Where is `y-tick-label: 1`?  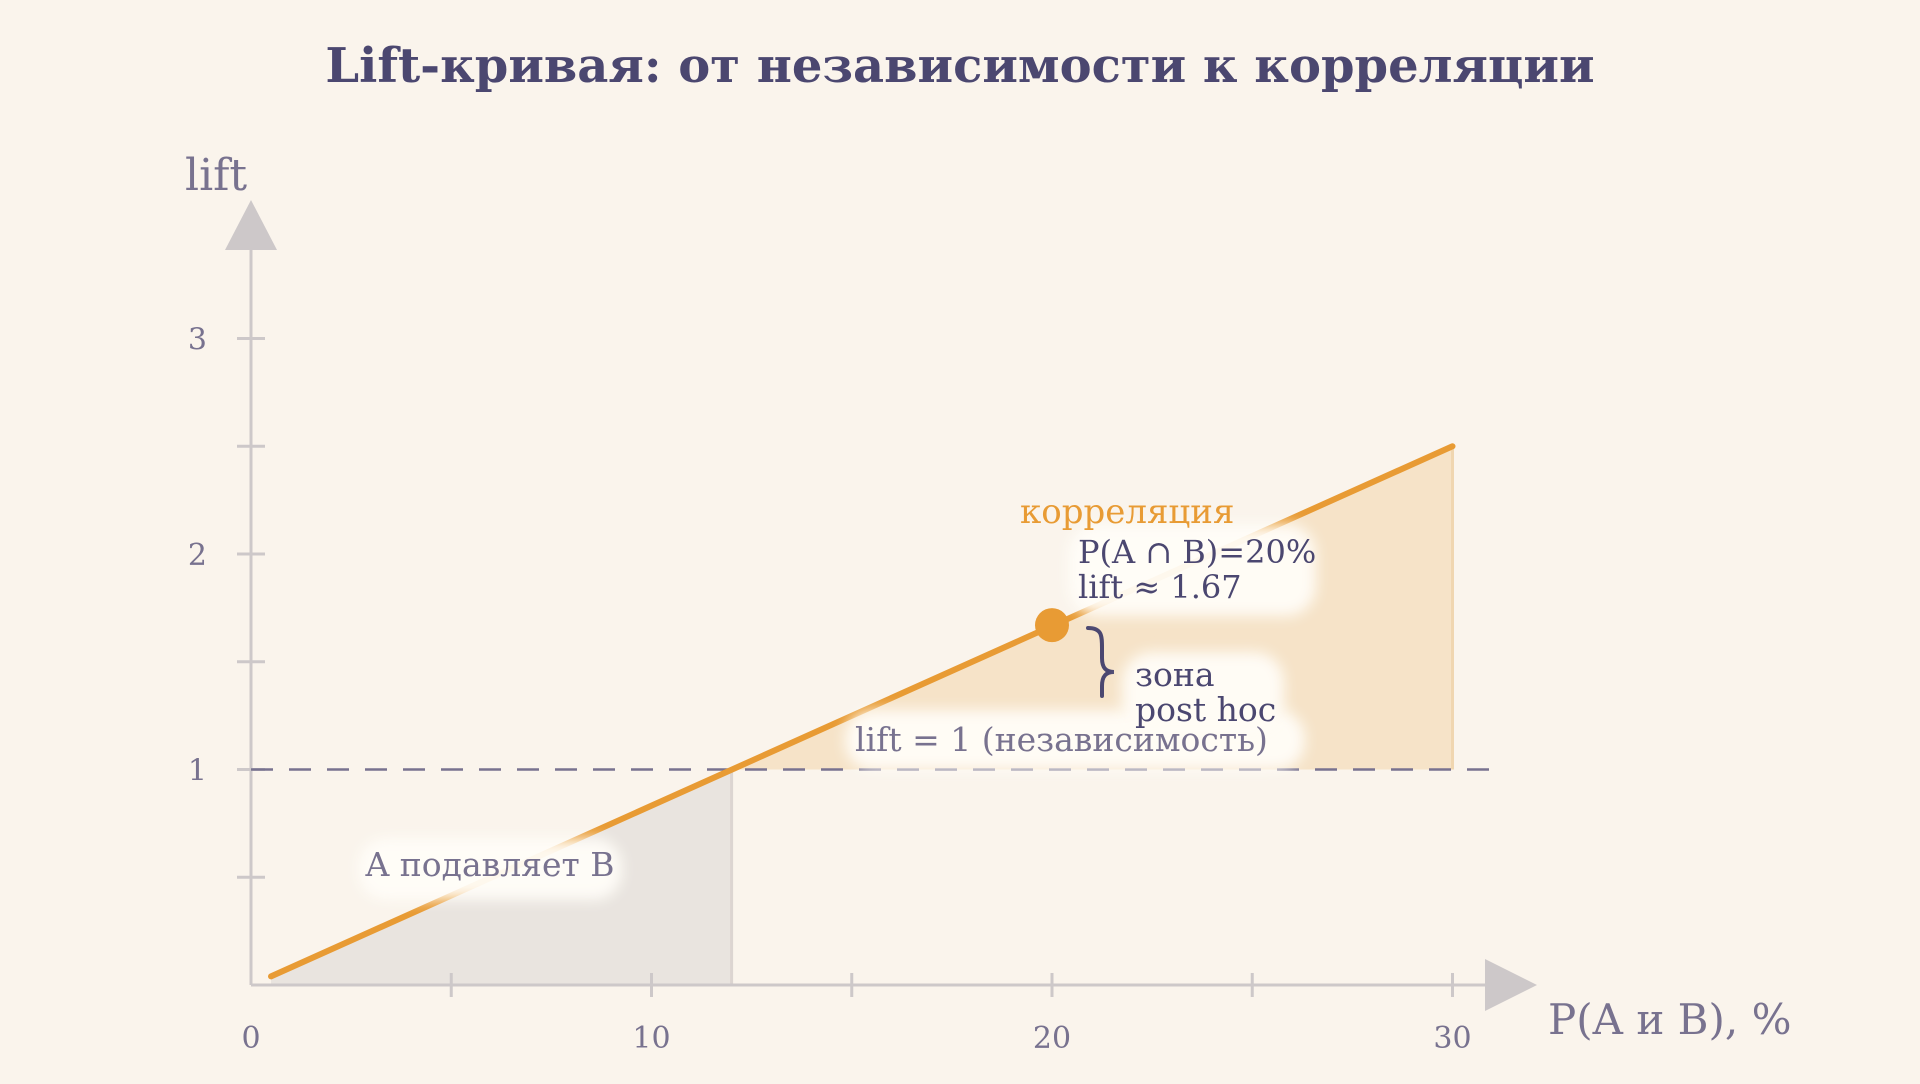 y-tick-label: 1 is located at coordinates (197, 771).